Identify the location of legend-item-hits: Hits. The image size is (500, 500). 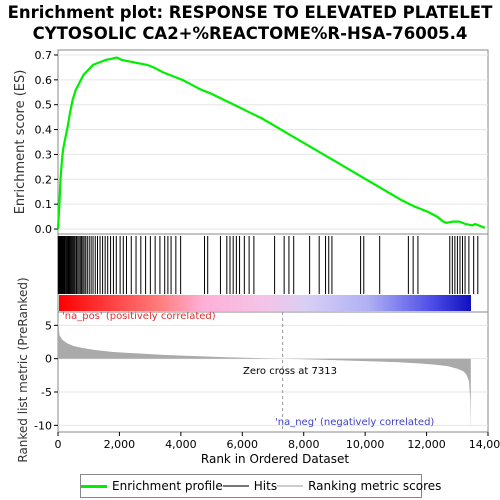
(250, 486).